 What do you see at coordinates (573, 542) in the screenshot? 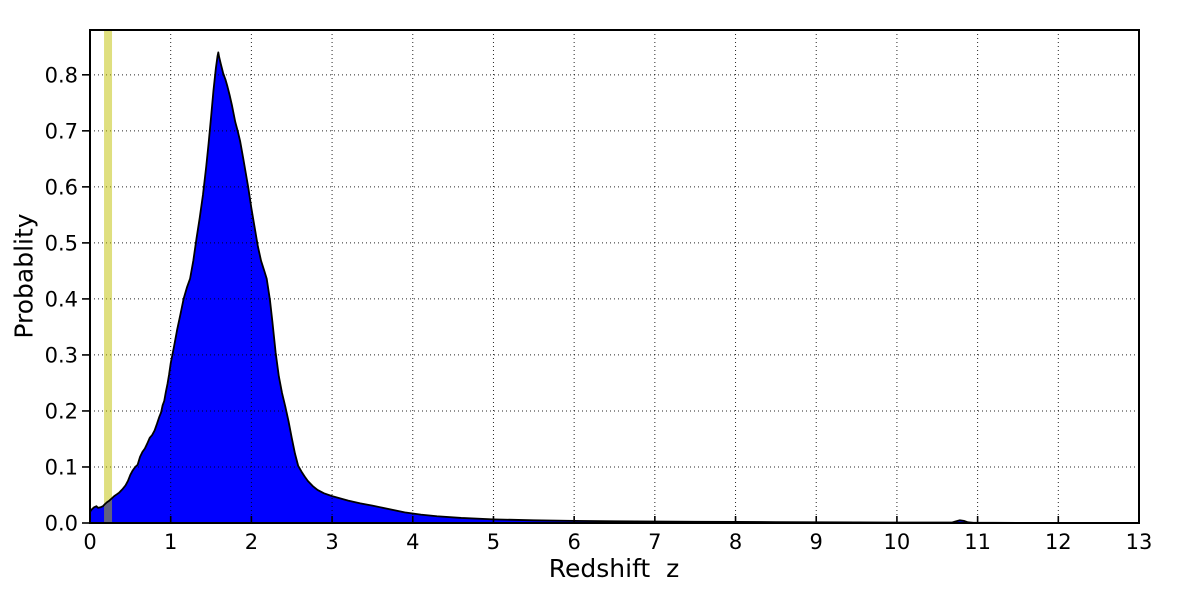
I see `x-tick-label: 6` at bounding box center [573, 542].